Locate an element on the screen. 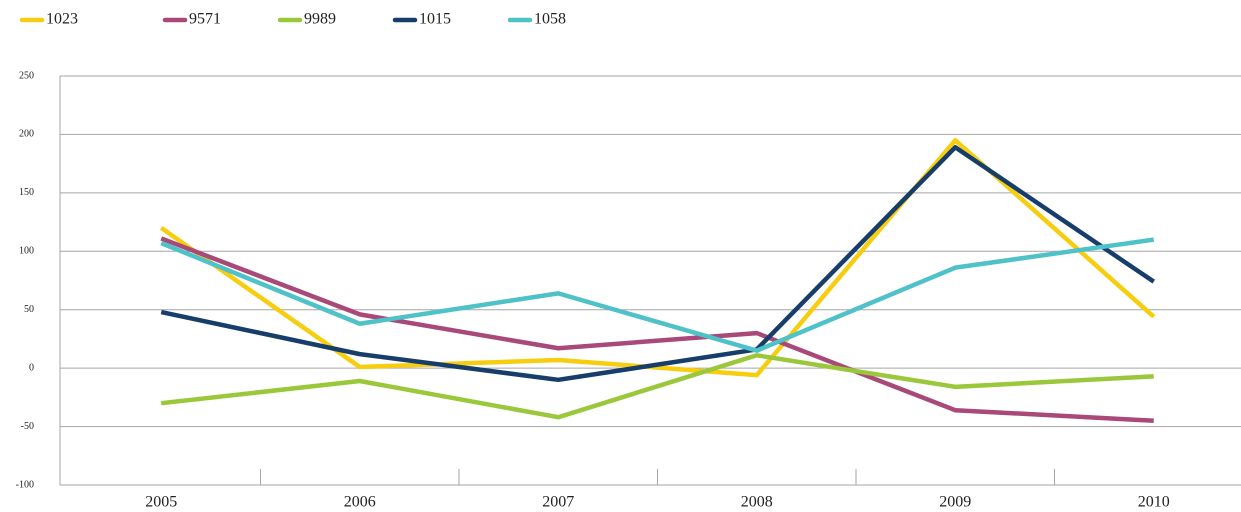  legend-label: 1015 is located at coordinates (435, 19).